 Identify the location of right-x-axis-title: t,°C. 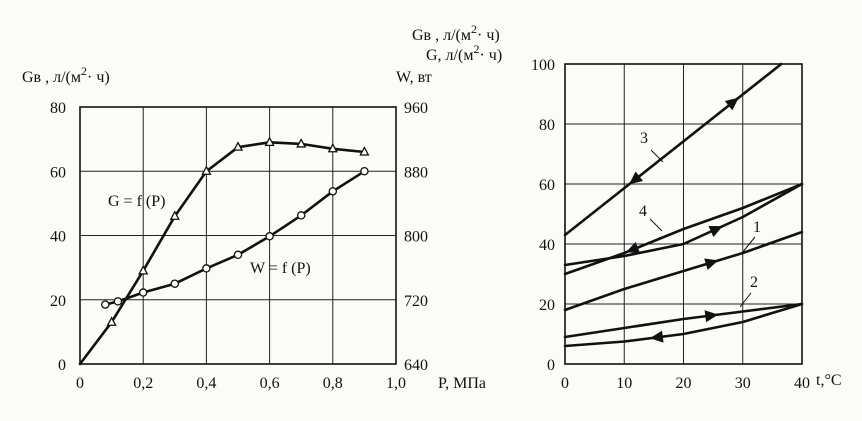
(829, 380).